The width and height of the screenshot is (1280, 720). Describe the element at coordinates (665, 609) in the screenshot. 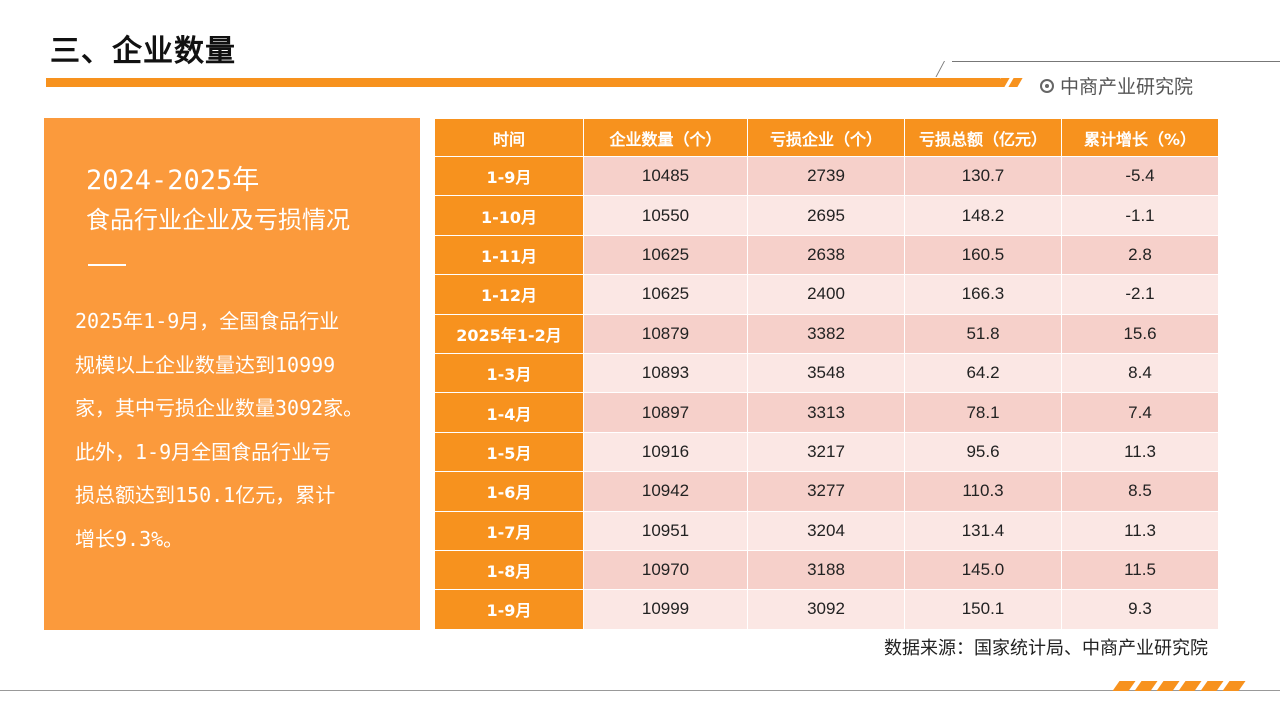

I see `cell-enterprise-count: 10999` at that location.